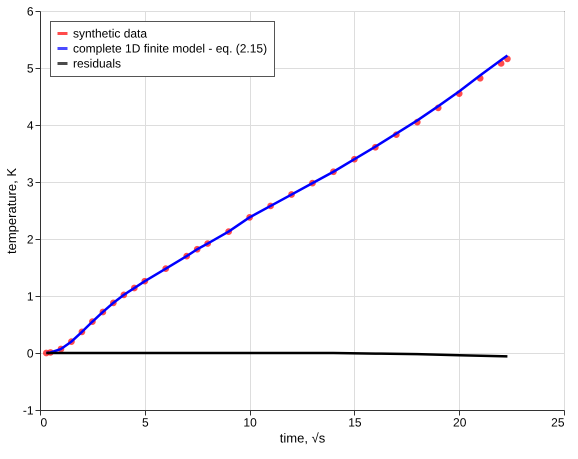  Describe the element at coordinates (28, 411) in the screenshot. I see `y-tick-label: -1` at that location.